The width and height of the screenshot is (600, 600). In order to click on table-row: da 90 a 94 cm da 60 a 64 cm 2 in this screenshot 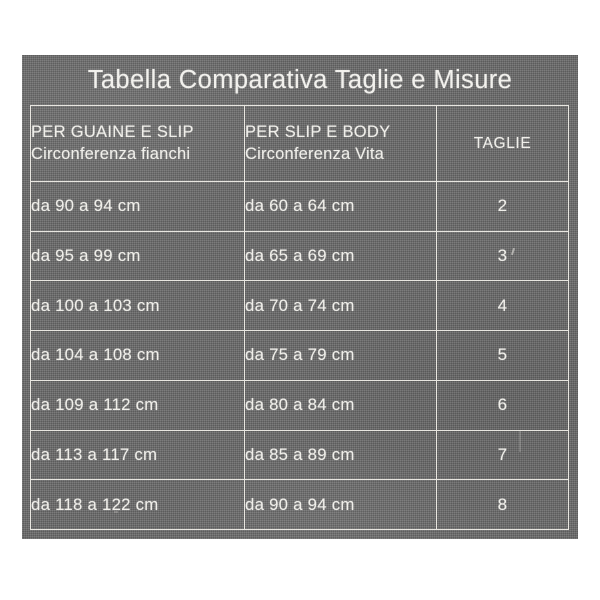, I will do `click(299, 206)`.